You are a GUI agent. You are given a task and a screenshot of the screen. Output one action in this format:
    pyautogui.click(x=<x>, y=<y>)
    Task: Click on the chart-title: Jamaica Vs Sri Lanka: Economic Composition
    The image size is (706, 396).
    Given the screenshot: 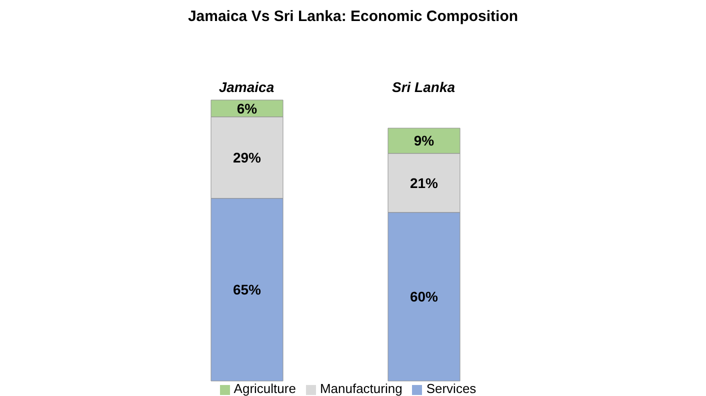 What is the action you would take?
    pyautogui.click(x=353, y=17)
    